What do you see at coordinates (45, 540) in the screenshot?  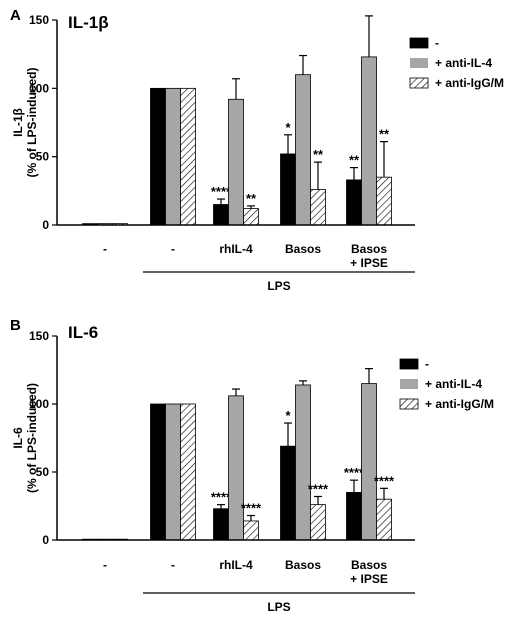 I see `p2-y-tick-label: 0` at bounding box center [45, 540].